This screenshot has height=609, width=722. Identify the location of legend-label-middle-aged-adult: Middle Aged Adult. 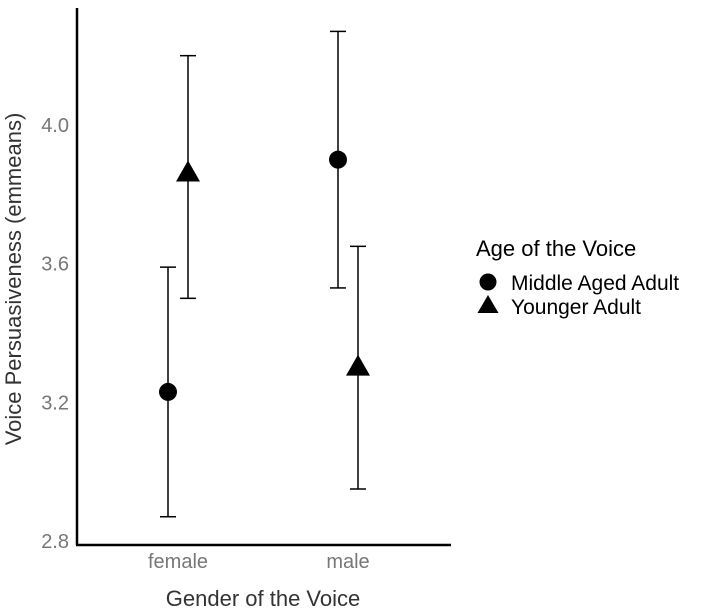
(595, 283).